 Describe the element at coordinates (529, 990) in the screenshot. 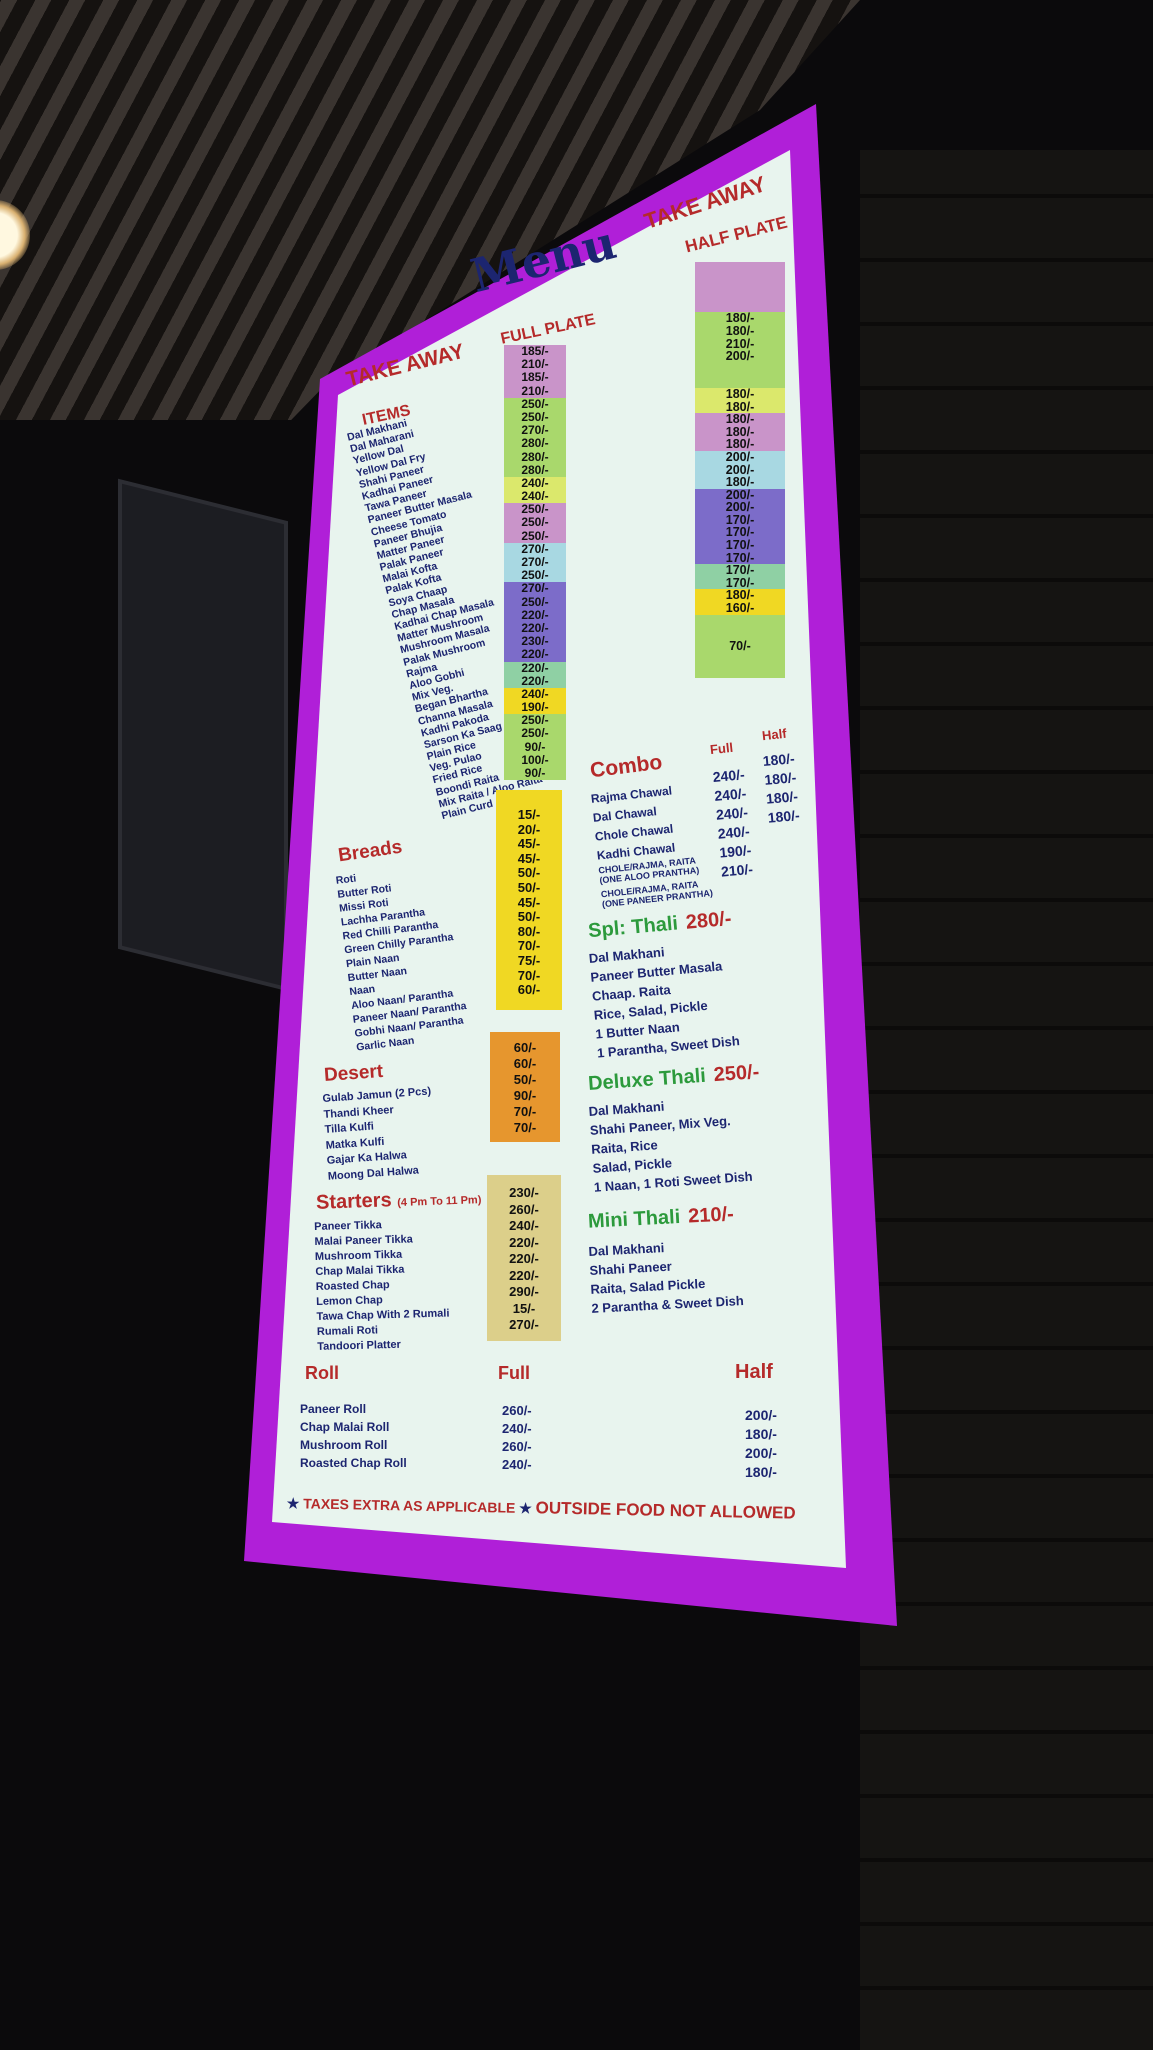

I see `breads-price: 60/-` at that location.